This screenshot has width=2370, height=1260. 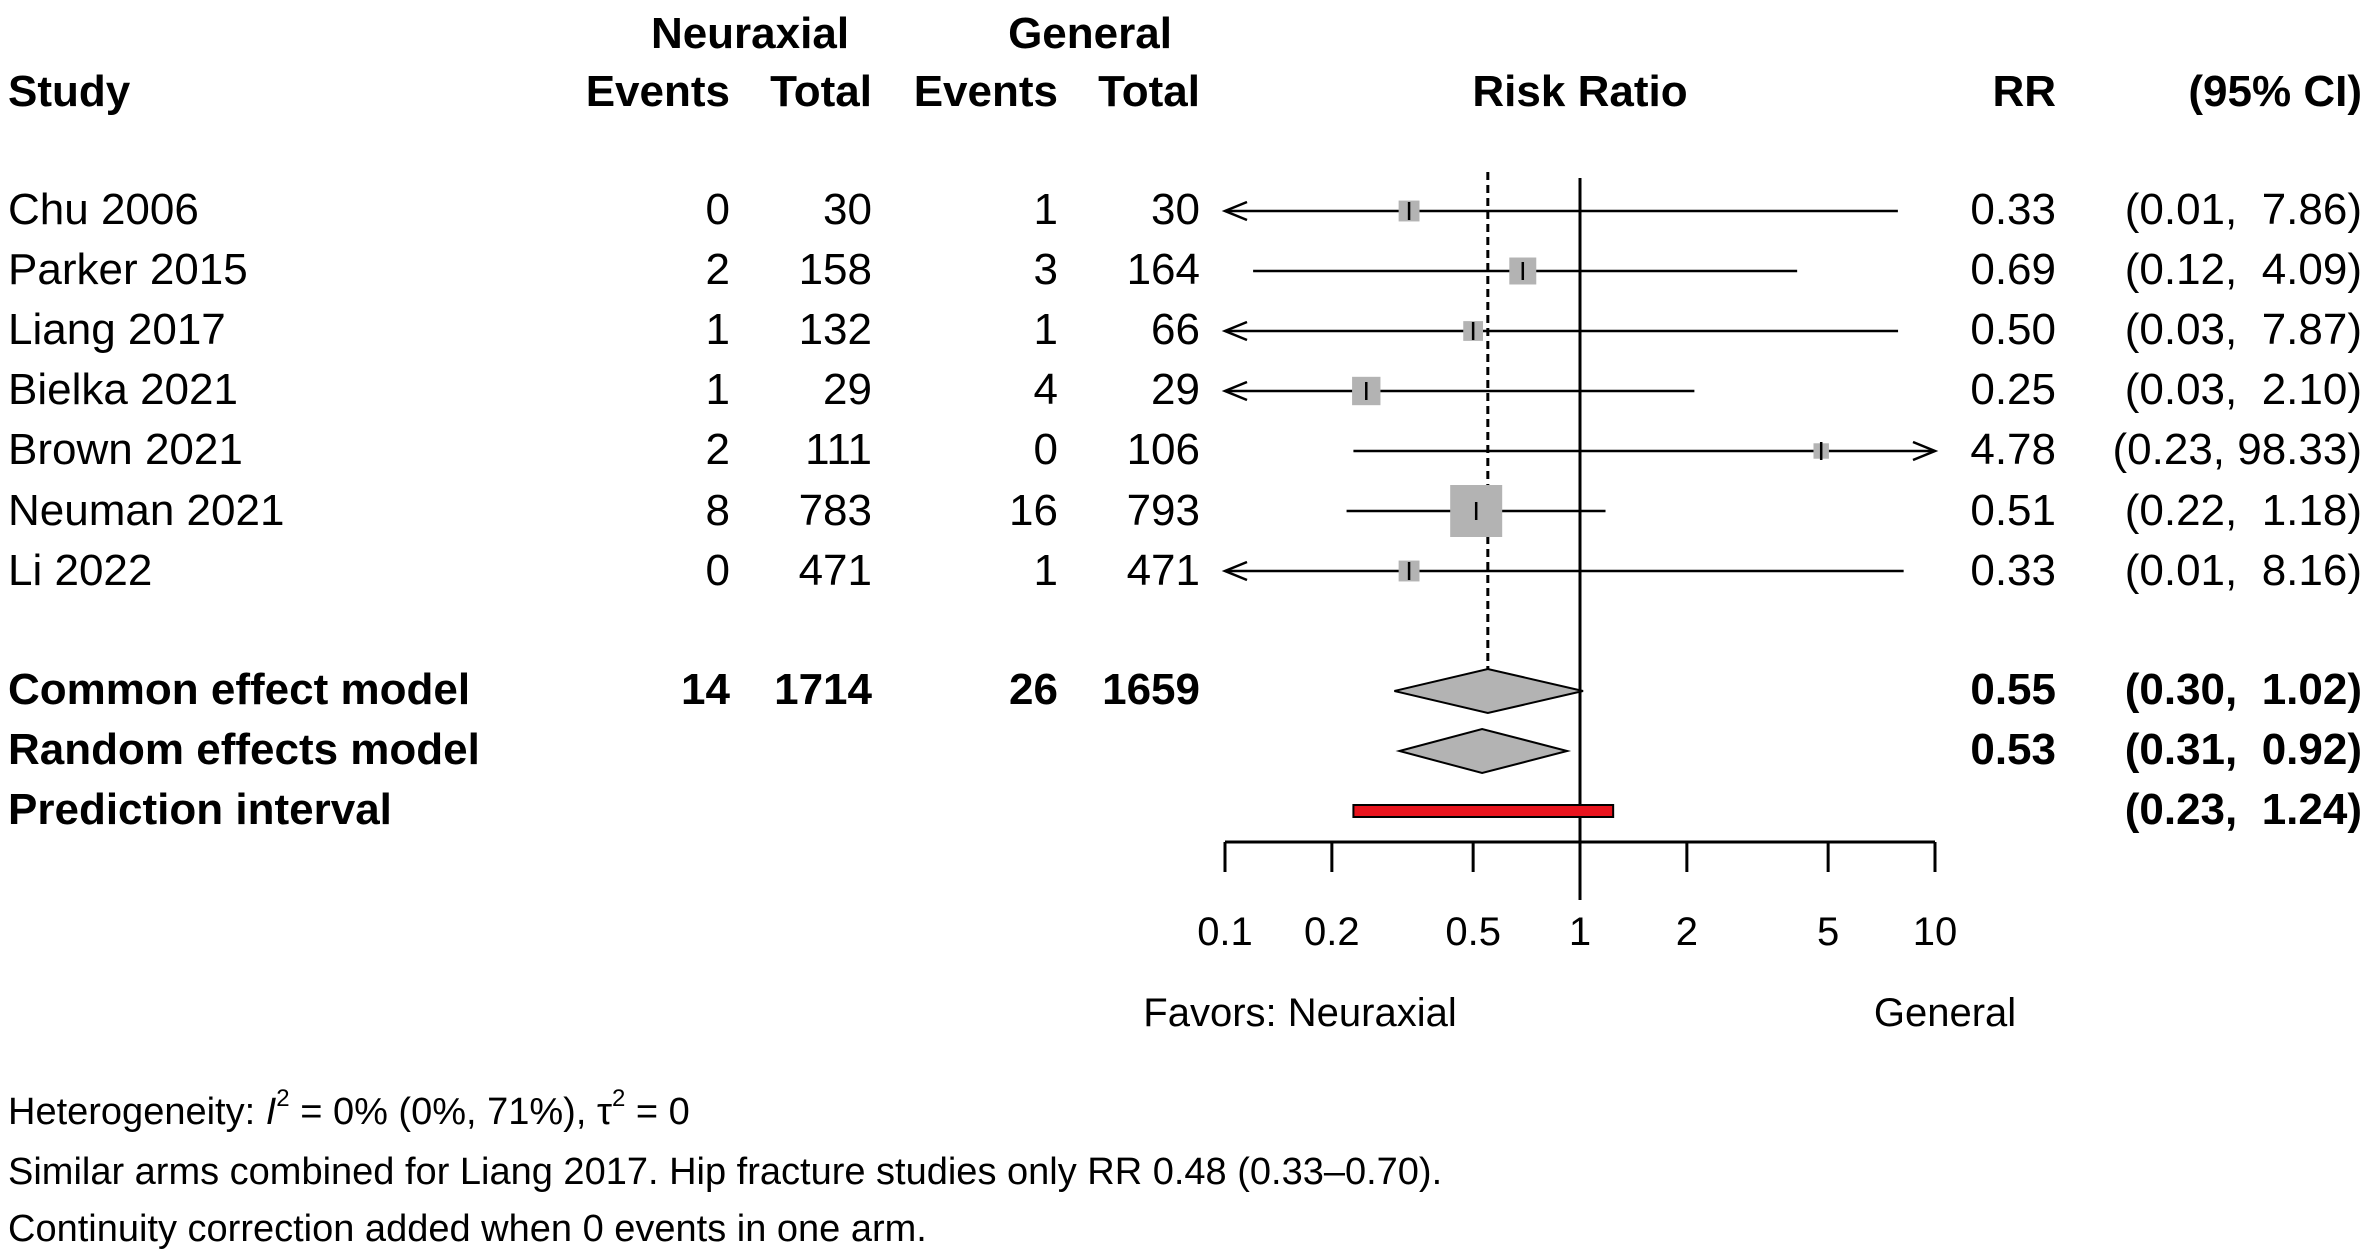 I want to click on tau-sup: 2, so click(x=618, y=1098).